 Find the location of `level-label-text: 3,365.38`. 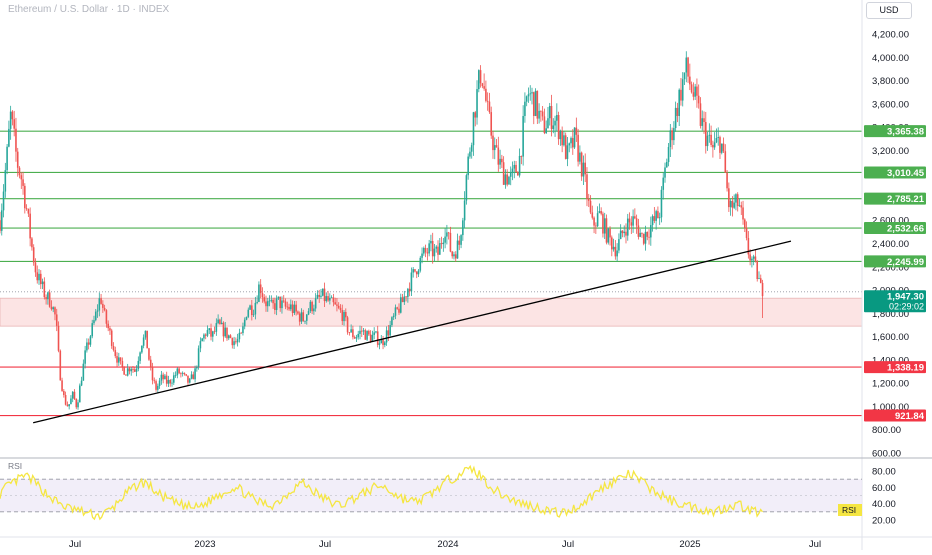

level-label-text: 3,365.38 is located at coordinates (905, 132).